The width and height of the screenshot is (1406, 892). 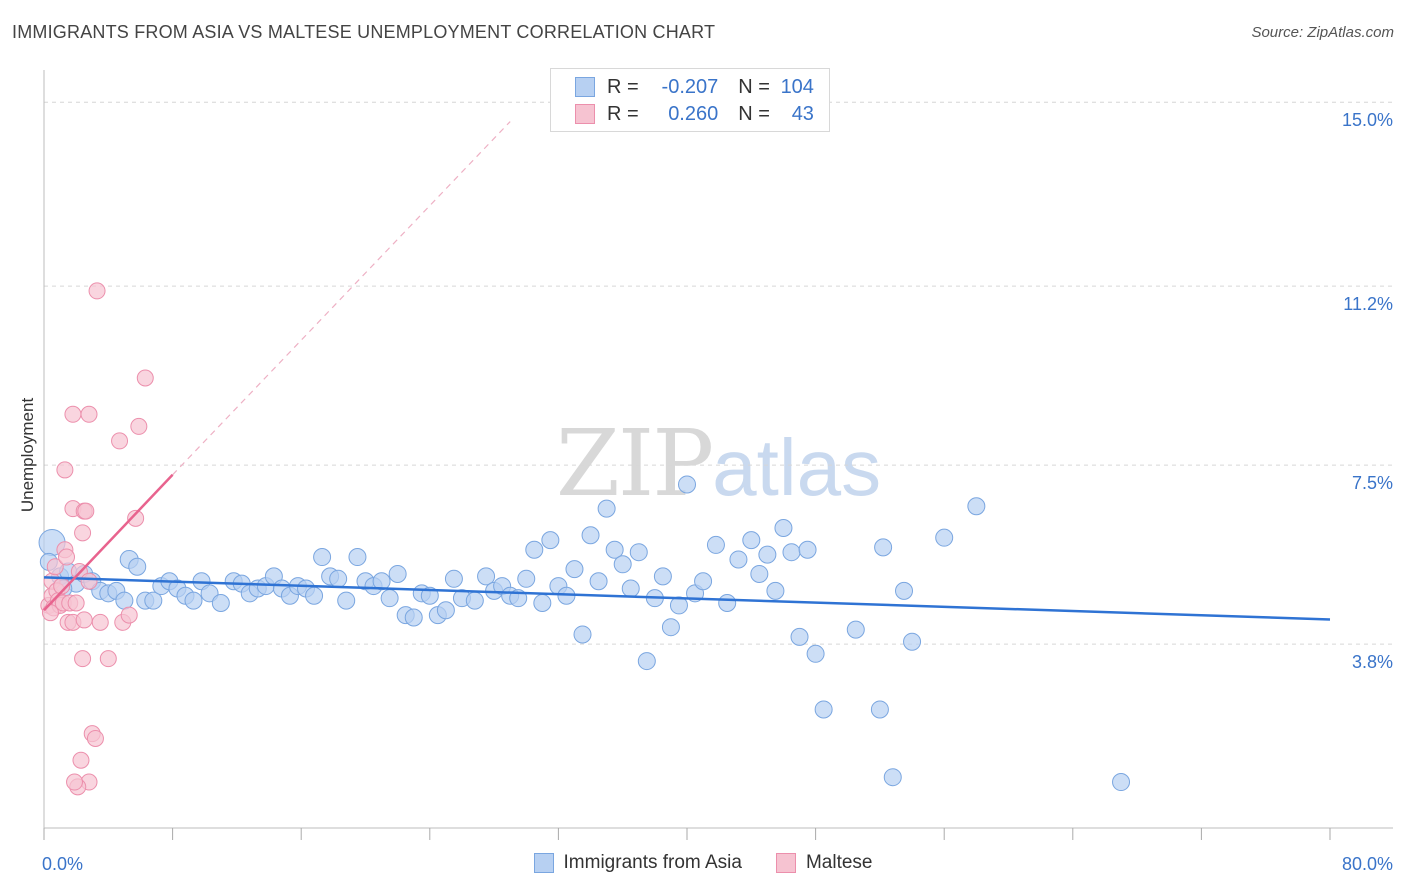 I want to click on series-maltese, so click(x=97, y=539).